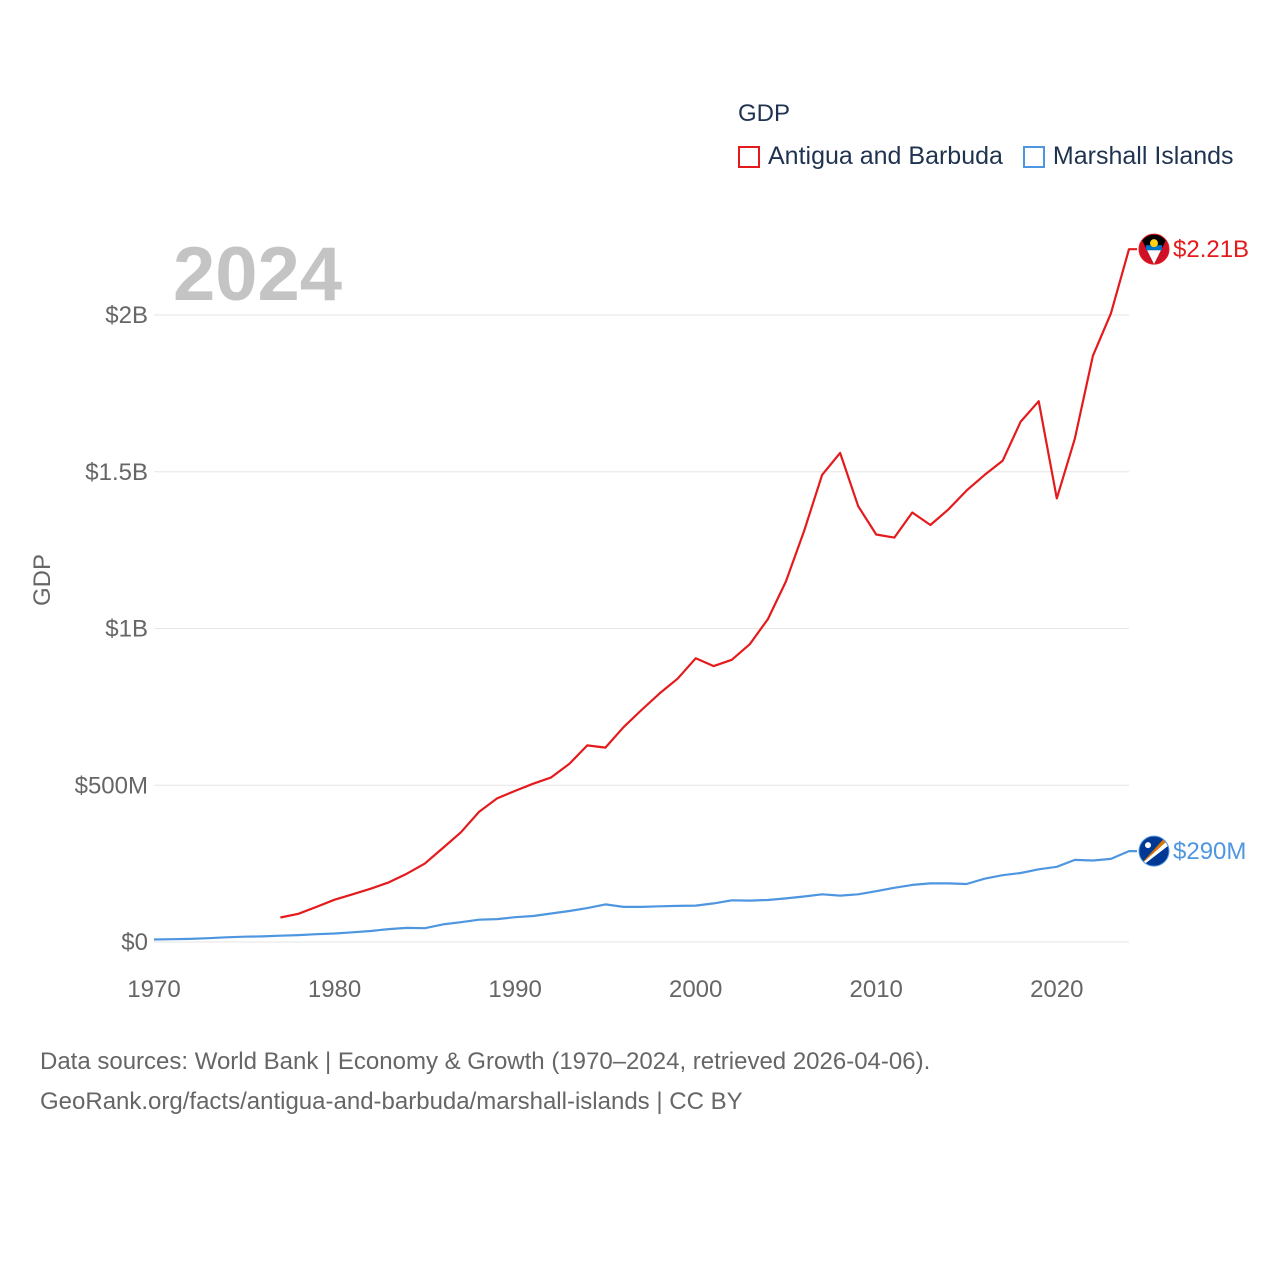  Describe the element at coordinates (1033, 156) in the screenshot. I see `legend-swatch-marshall-islands` at that location.